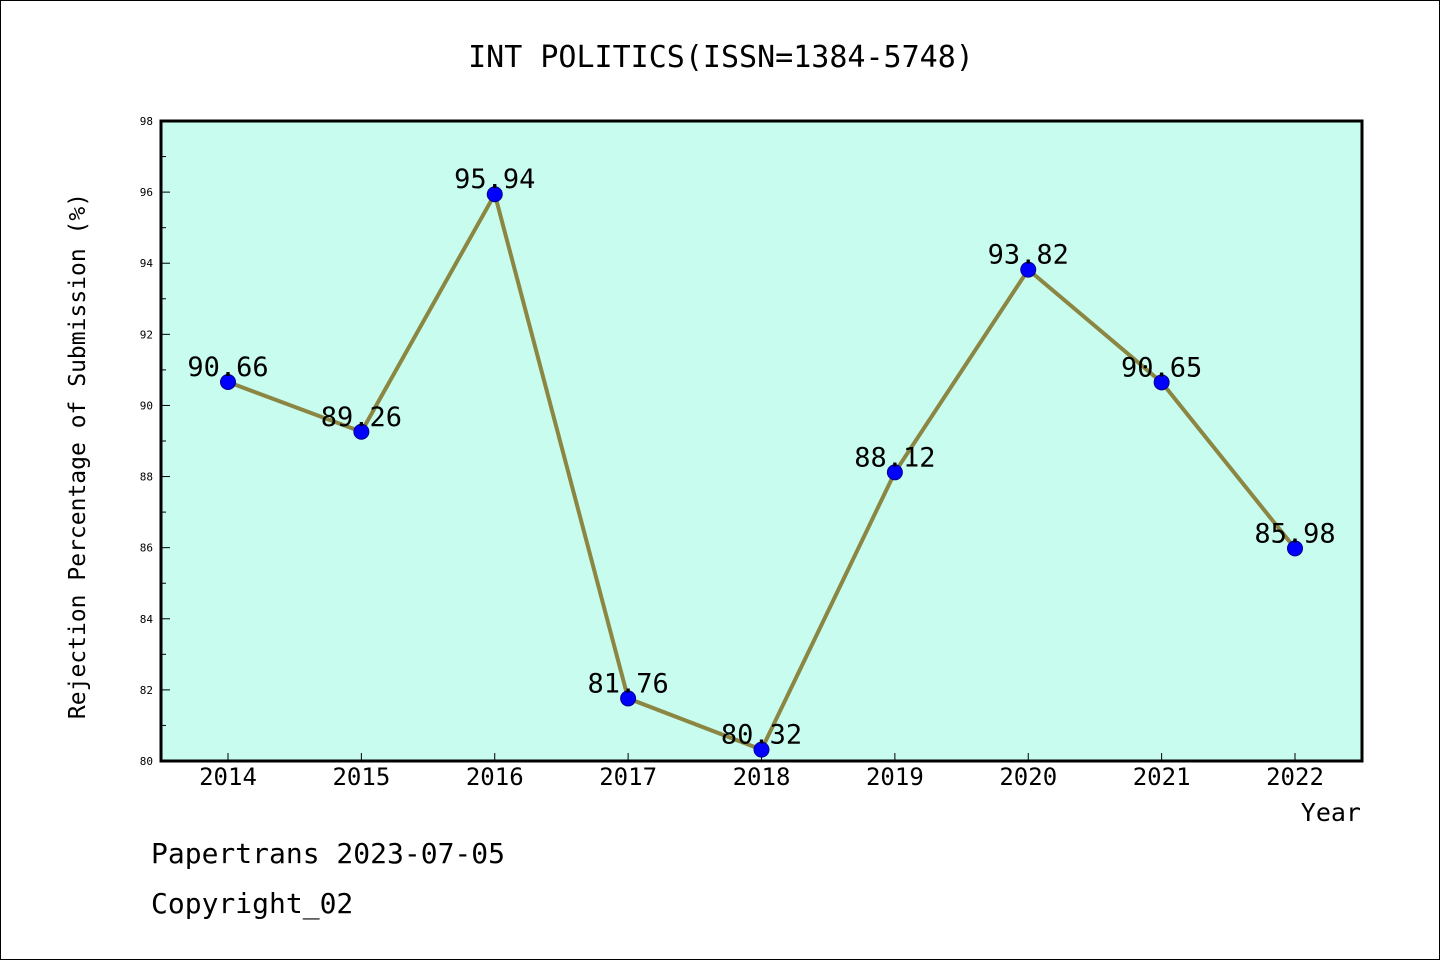 The width and height of the screenshot is (1440, 961). What do you see at coordinates (1294, 533) in the screenshot?
I see `data-label: 85.98` at bounding box center [1294, 533].